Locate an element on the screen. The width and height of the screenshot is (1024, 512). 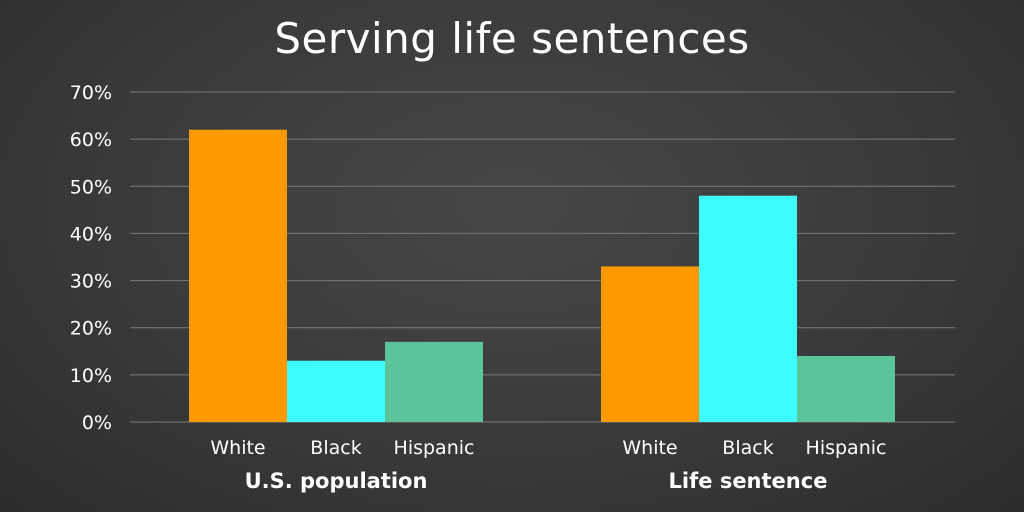
y-tick-label: 30% is located at coordinates (91, 282).